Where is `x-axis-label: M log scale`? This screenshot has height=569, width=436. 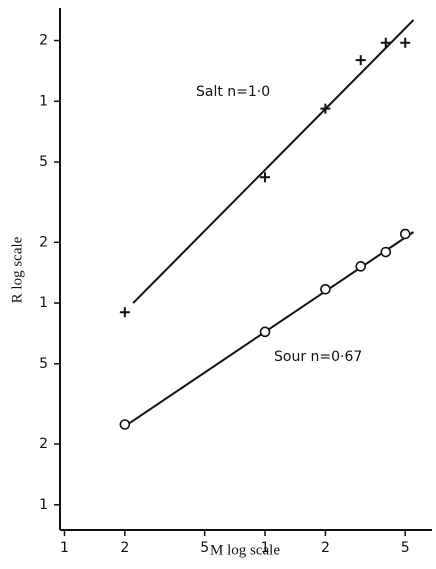
x-axis-label: M log scale is located at coordinates (245, 550).